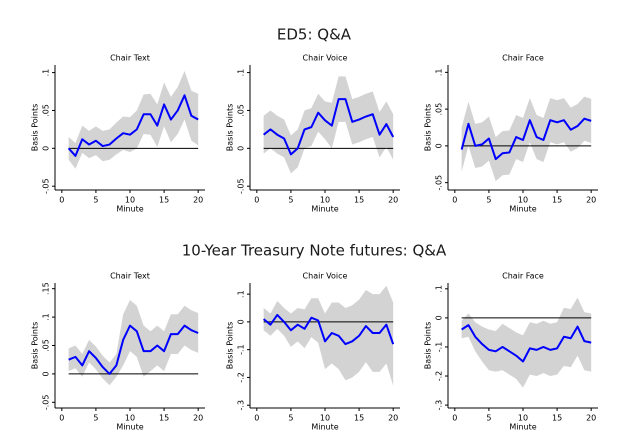  Describe the element at coordinates (314, 251) in the screenshot. I see `section-title: 10-Year Treasury Note futures: Q&A` at that location.